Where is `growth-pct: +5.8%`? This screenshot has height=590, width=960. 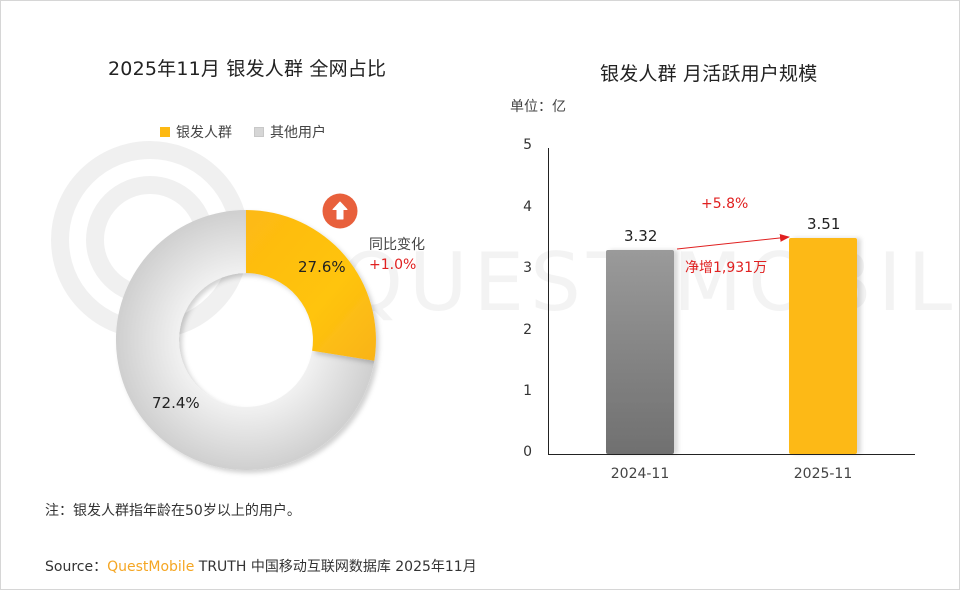 growth-pct: +5.8% is located at coordinates (725, 204).